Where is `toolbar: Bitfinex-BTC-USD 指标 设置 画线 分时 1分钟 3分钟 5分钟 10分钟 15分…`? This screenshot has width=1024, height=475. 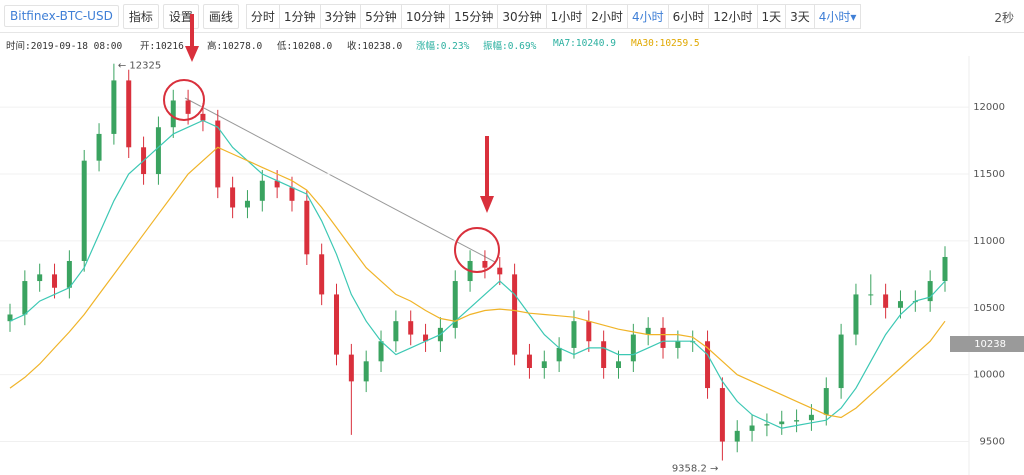 toolbar: Bitfinex-BTC-USD 指标 设置 画线 分时 1分钟 3分钟 5分钟 10分钟 15分… is located at coordinates (512, 16).